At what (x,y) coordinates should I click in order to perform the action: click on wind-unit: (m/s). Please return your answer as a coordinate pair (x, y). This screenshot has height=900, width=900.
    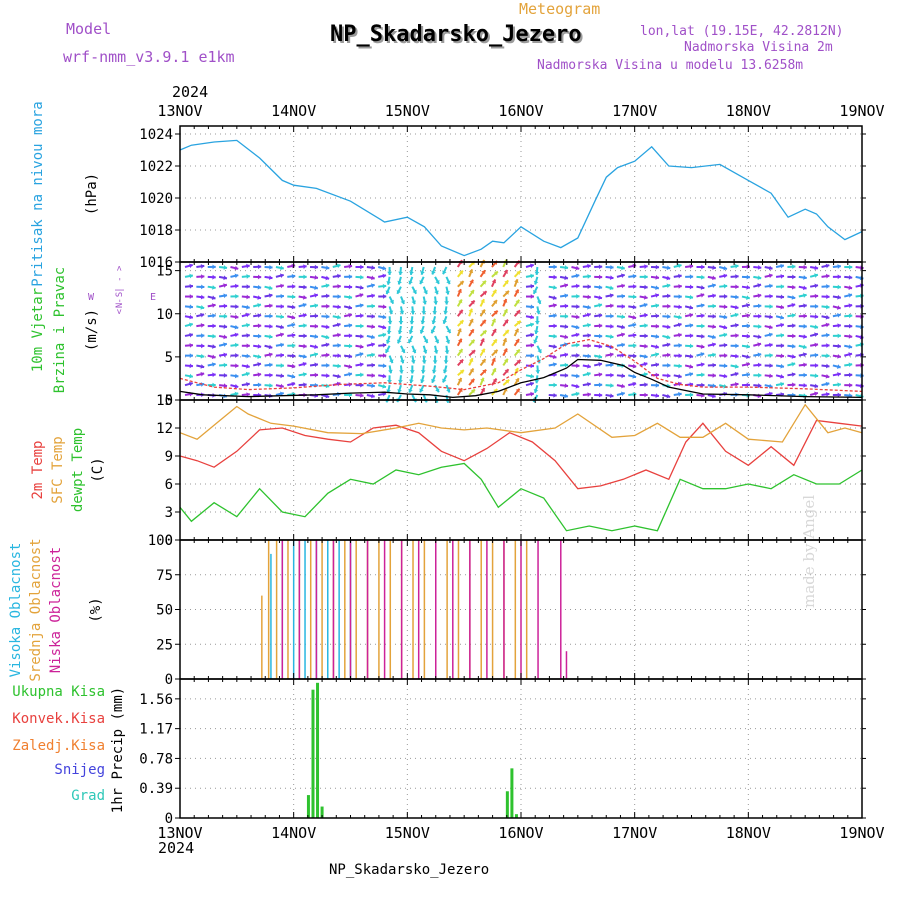
    Looking at the image, I should click on (92, 330).